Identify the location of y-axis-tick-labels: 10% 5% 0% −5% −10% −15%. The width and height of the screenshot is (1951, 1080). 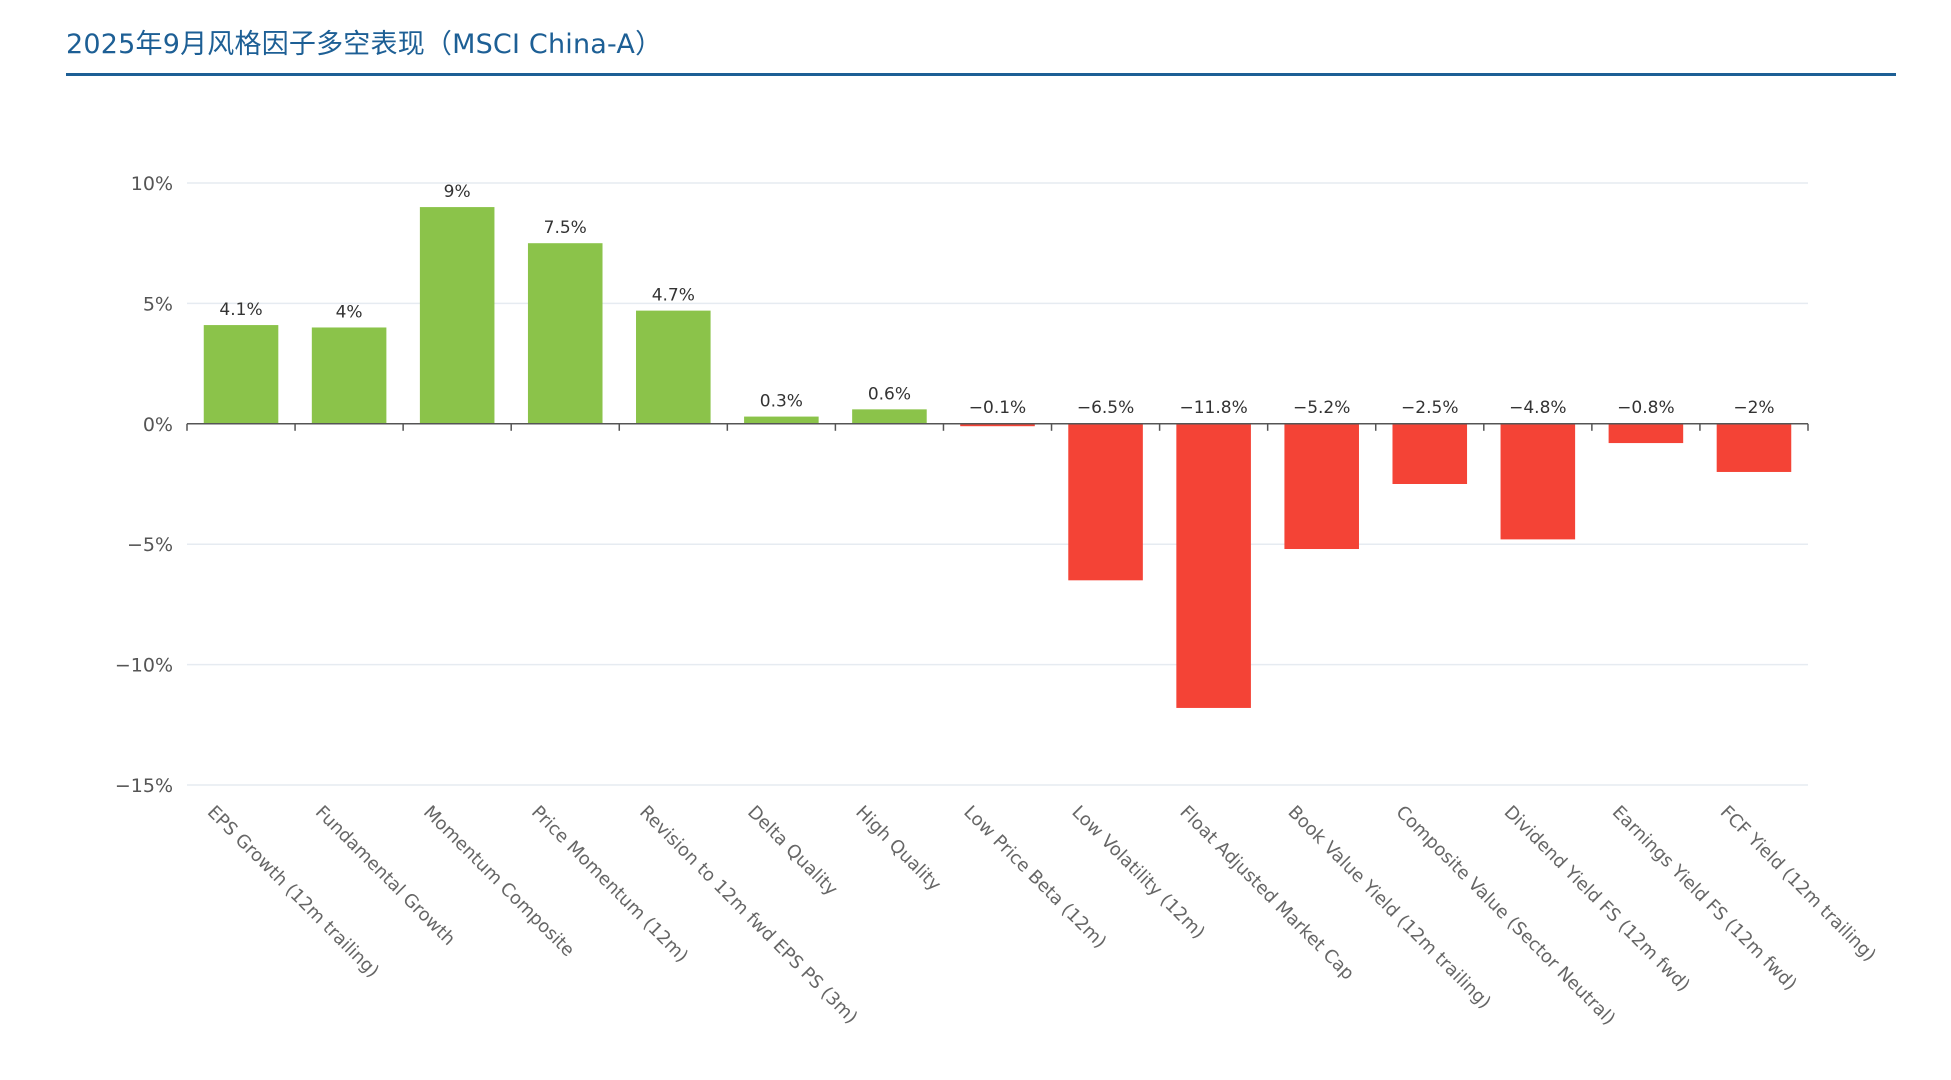
(144, 485).